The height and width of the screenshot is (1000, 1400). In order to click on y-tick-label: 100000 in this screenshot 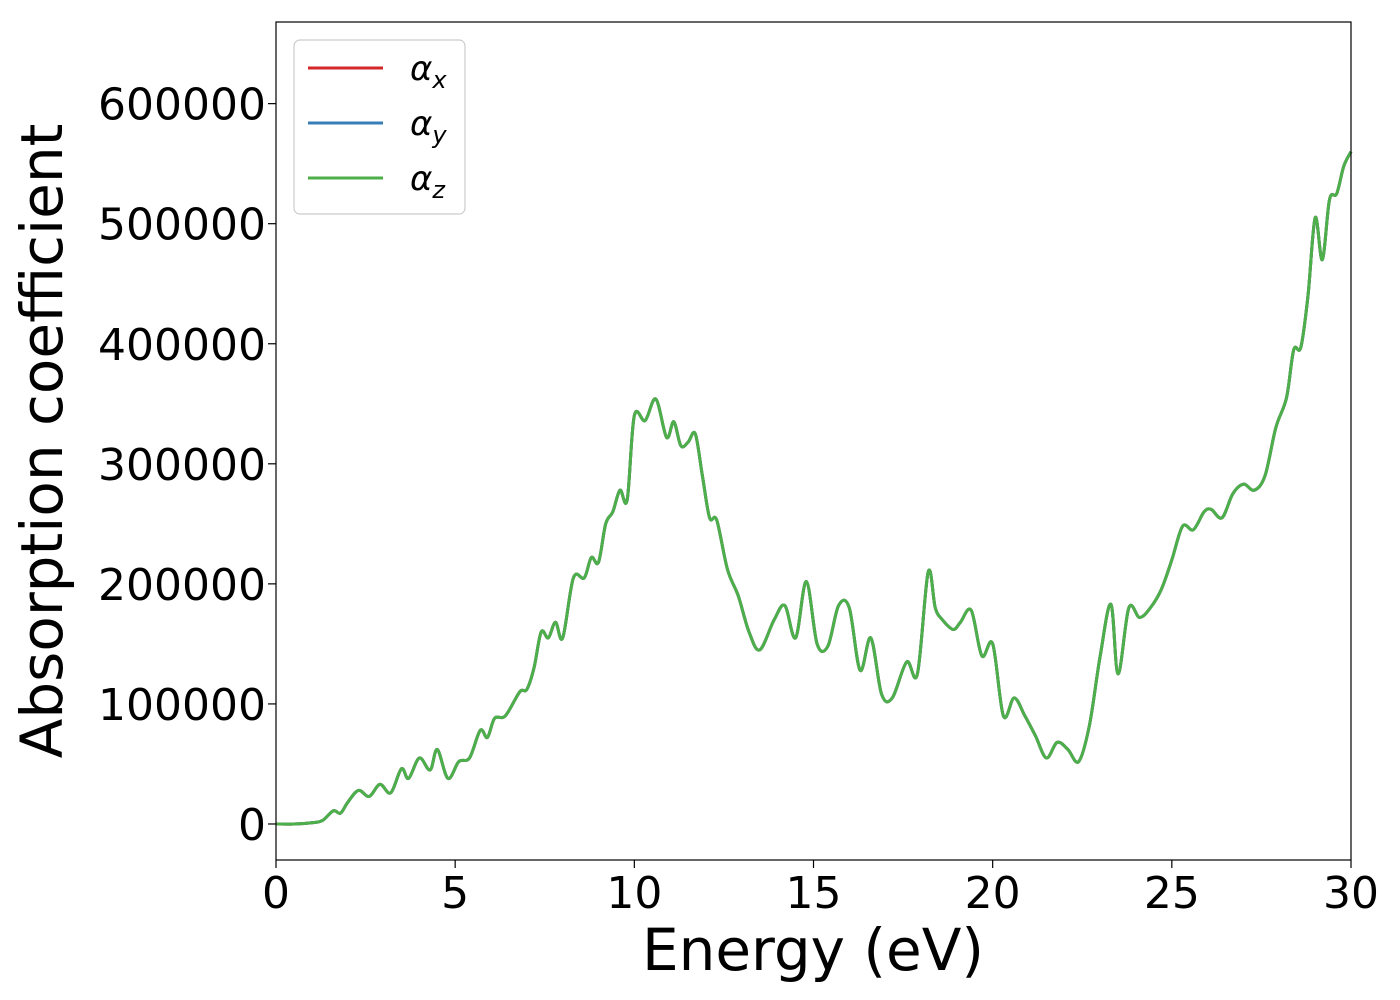, I will do `click(182, 705)`.